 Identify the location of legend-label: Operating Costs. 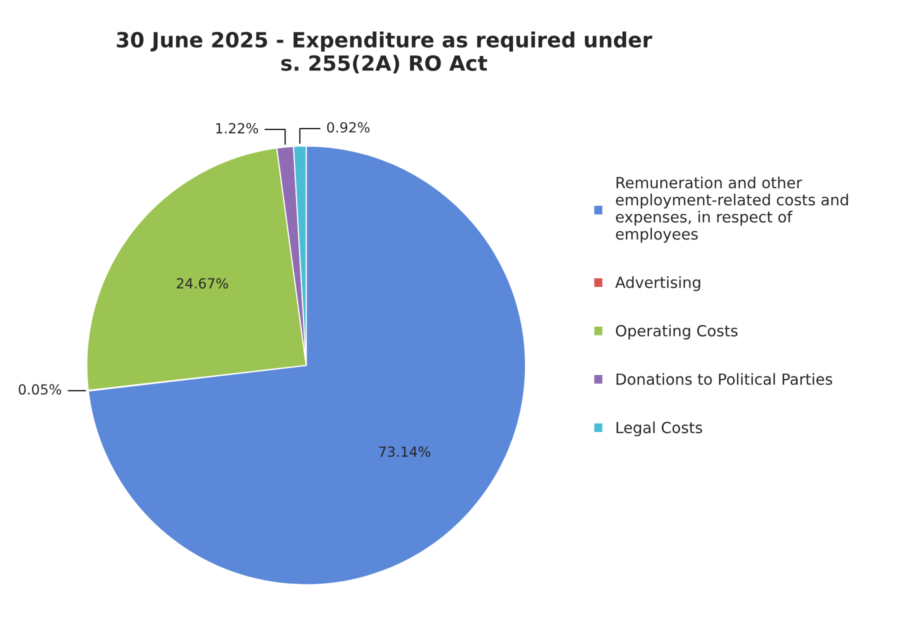
(677, 332).